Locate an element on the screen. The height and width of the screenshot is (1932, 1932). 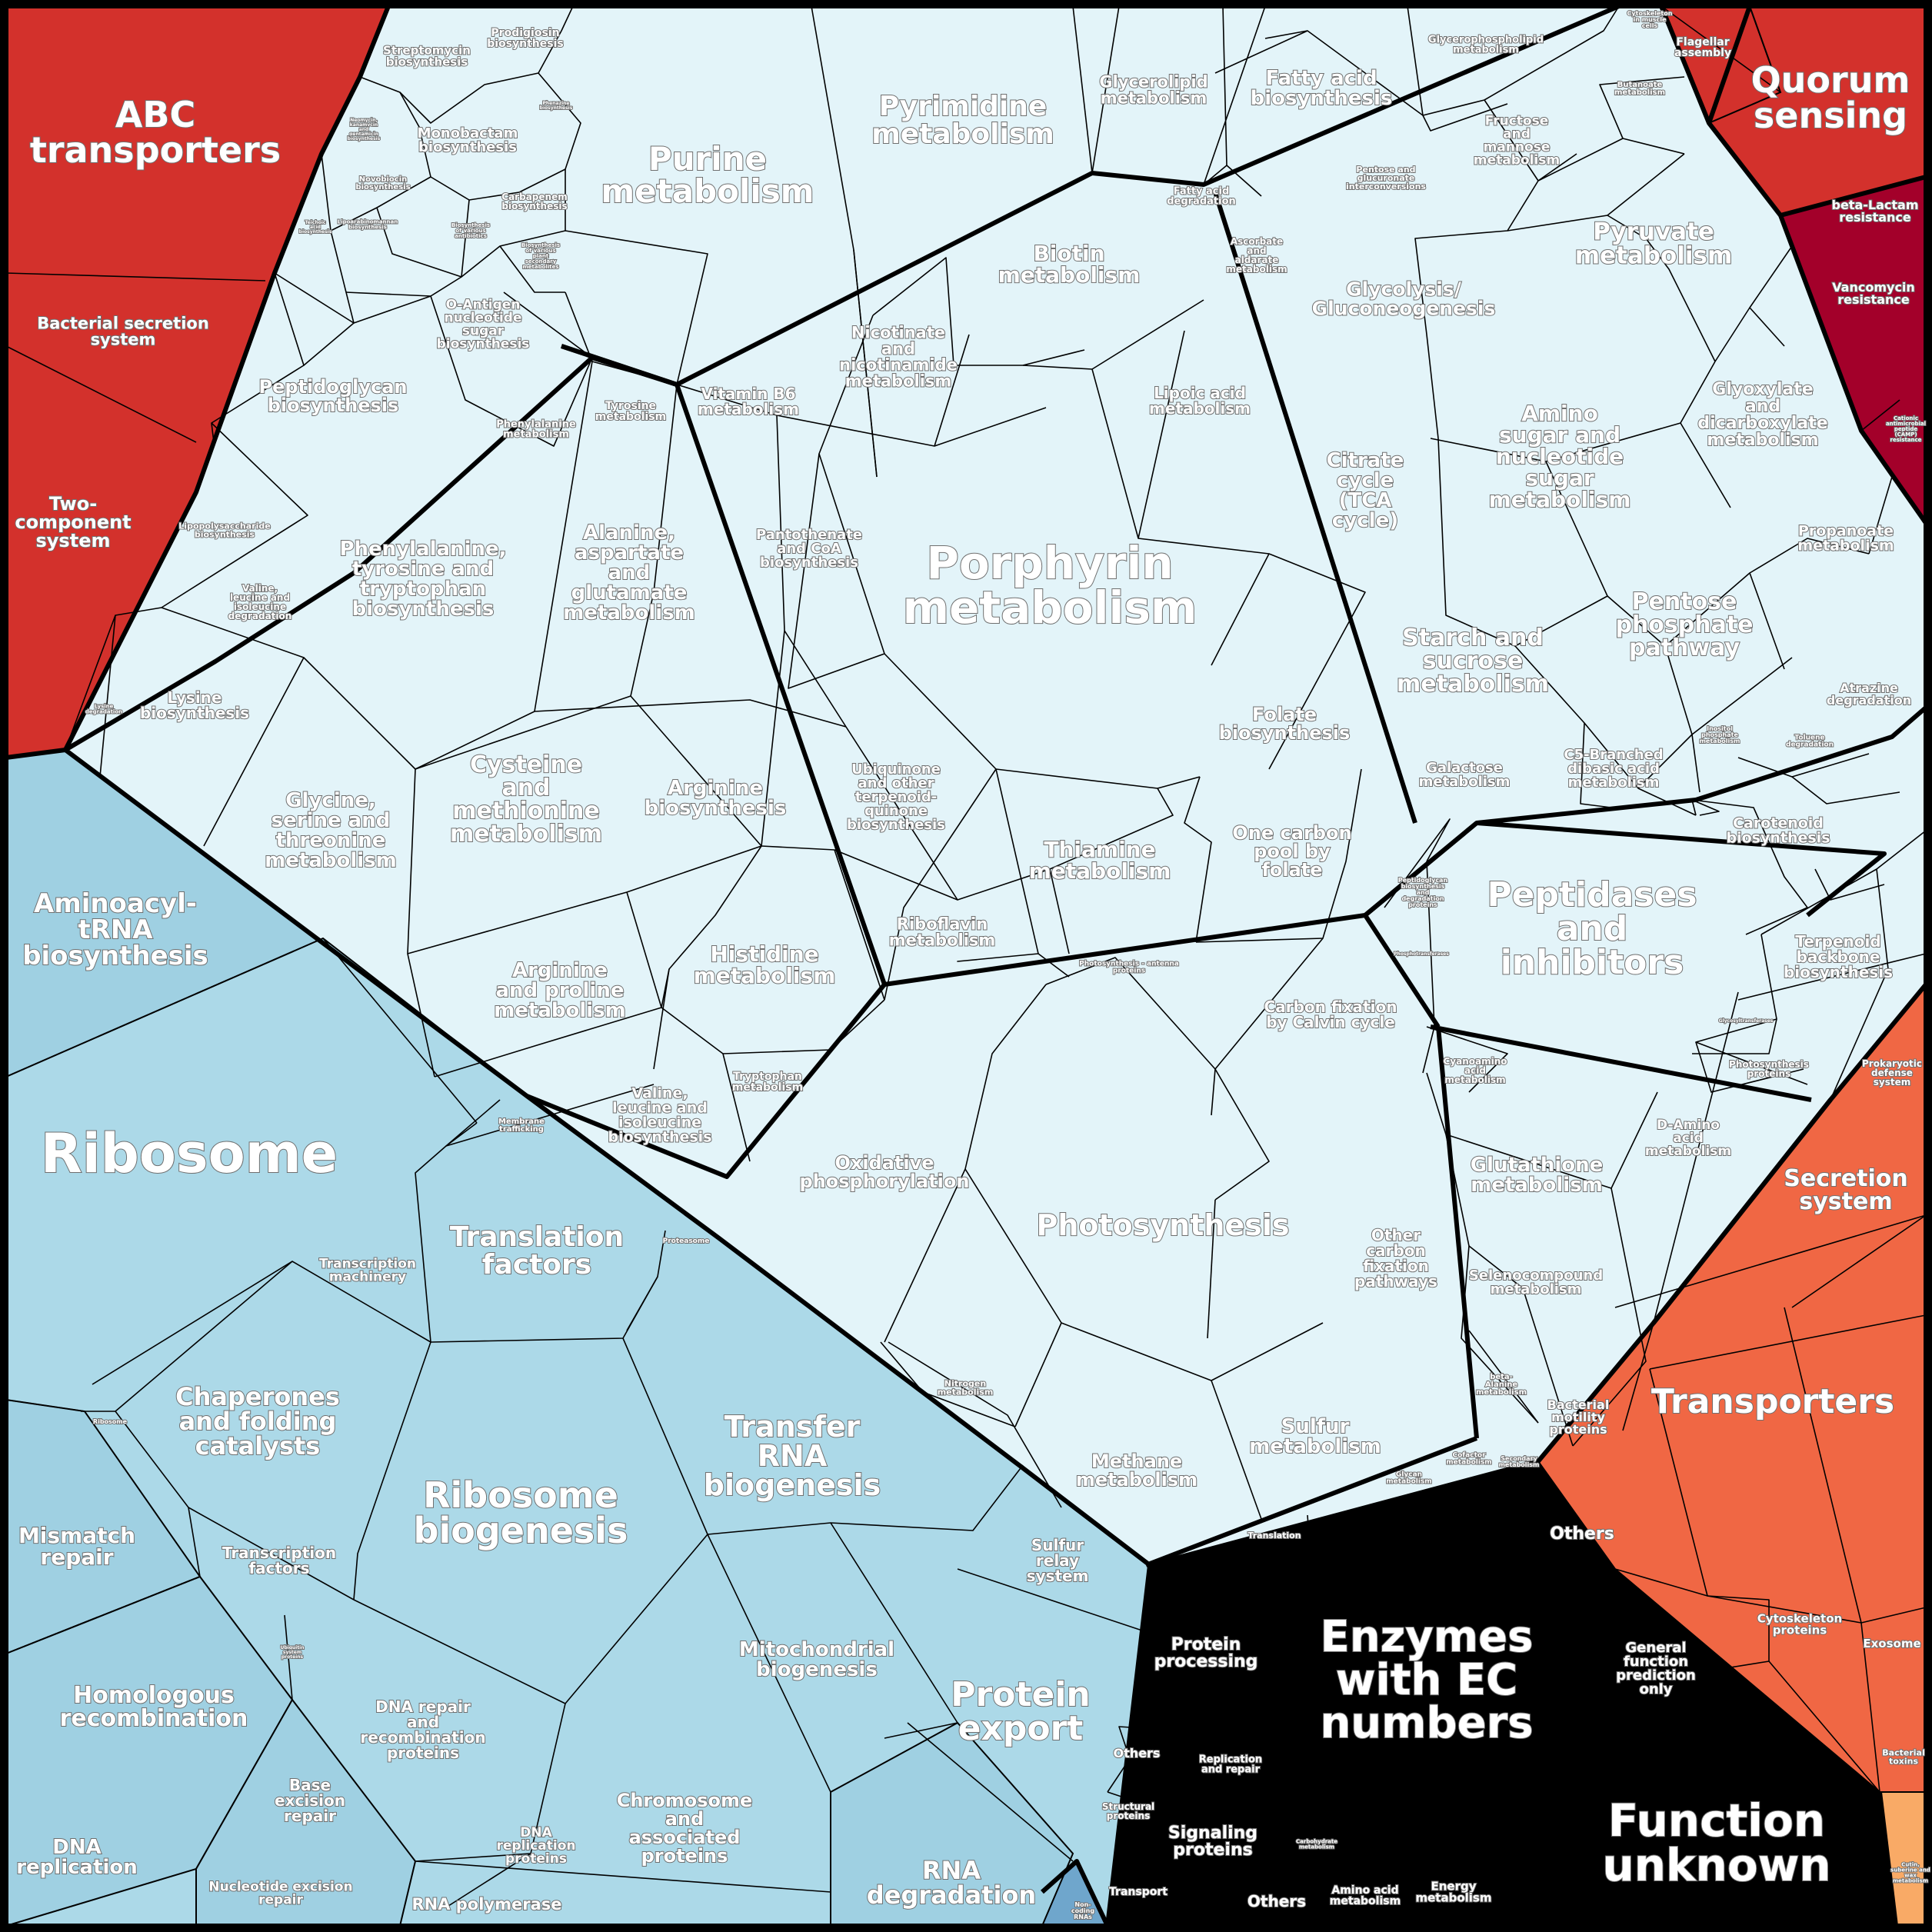
cell-label-photosyn_prot: Photosynthesis proteins is located at coordinates (1769, 1069).